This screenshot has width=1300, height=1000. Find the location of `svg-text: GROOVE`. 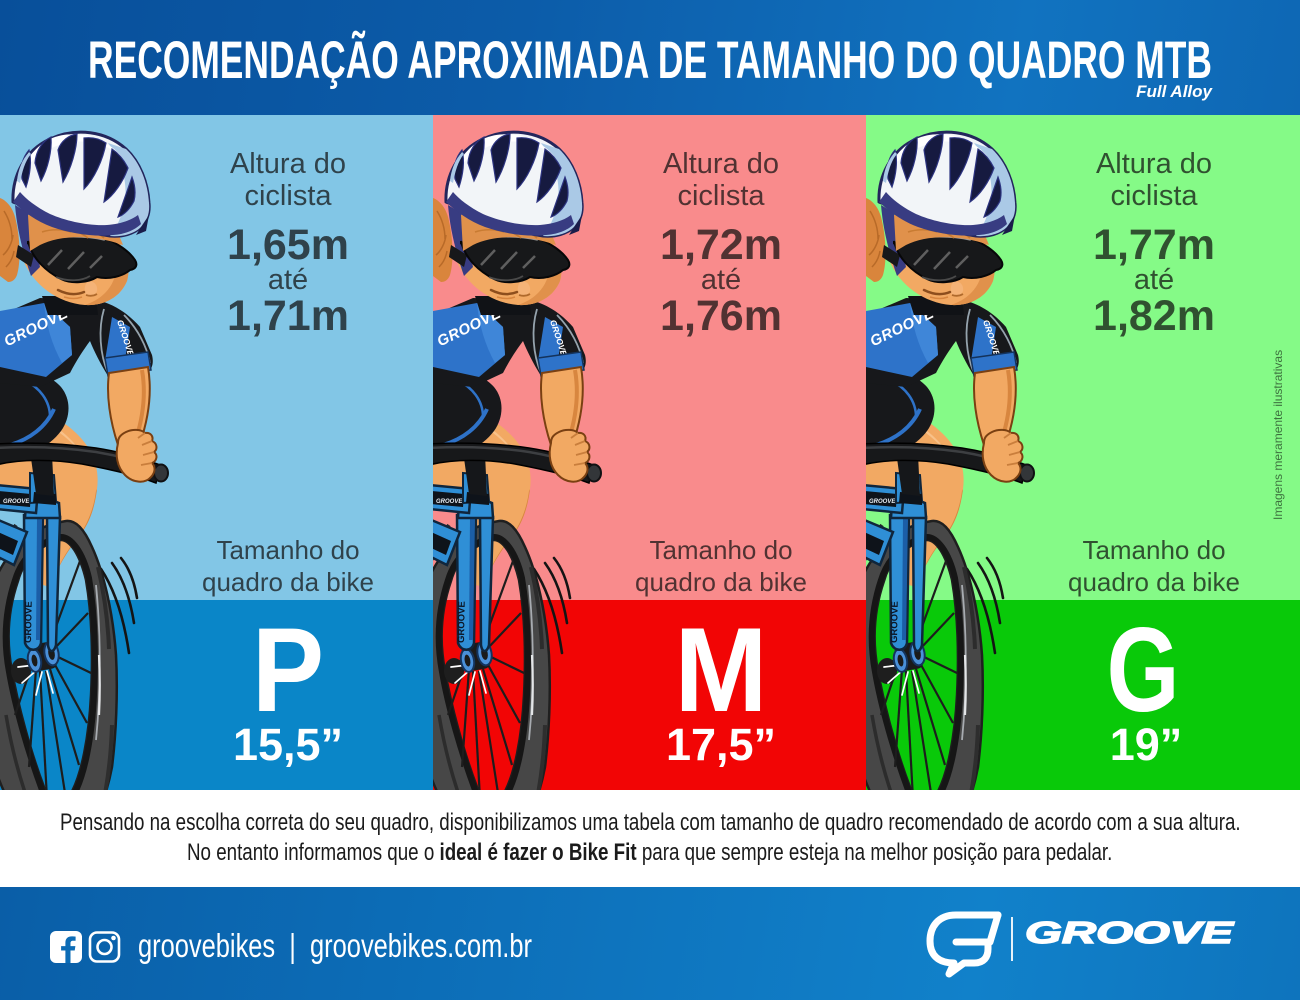

svg-text: GROOVE is located at coordinates (1130, 932).